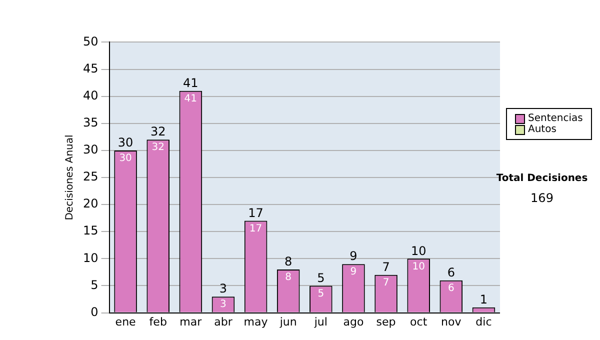 The width and height of the screenshot is (600, 340). What do you see at coordinates (484, 299) in the screenshot?
I see `total-label: 1` at bounding box center [484, 299].